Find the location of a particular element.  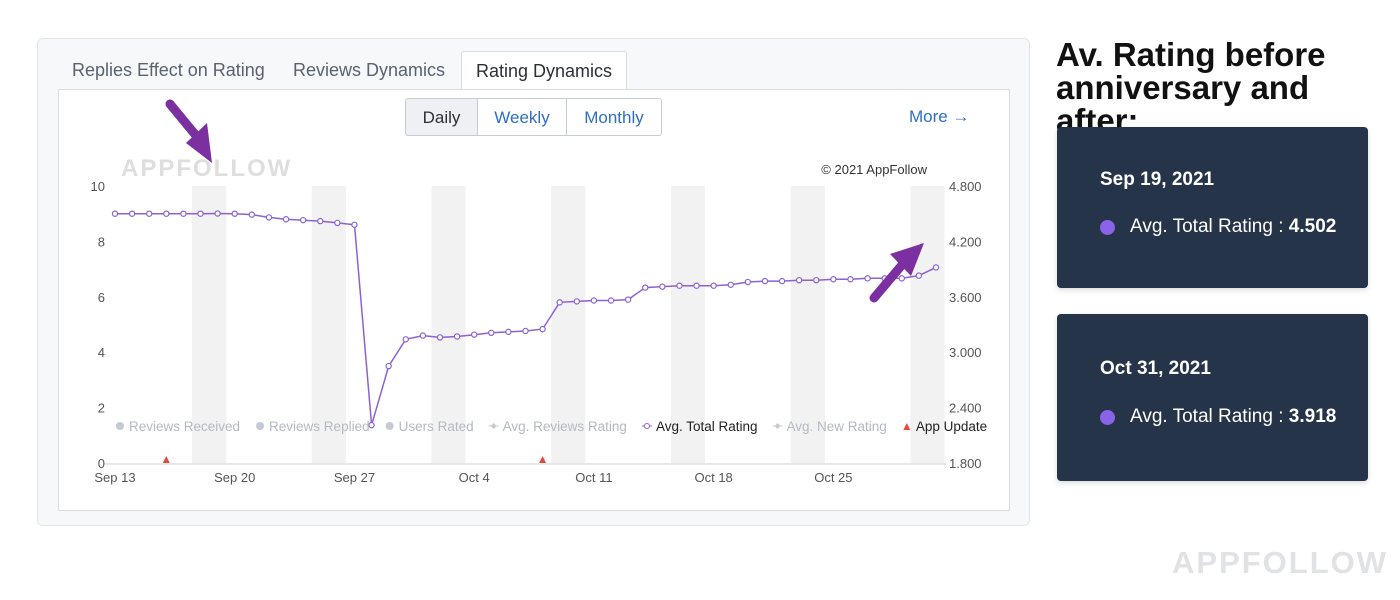

period-weekly-button: Weekly is located at coordinates (522, 117).